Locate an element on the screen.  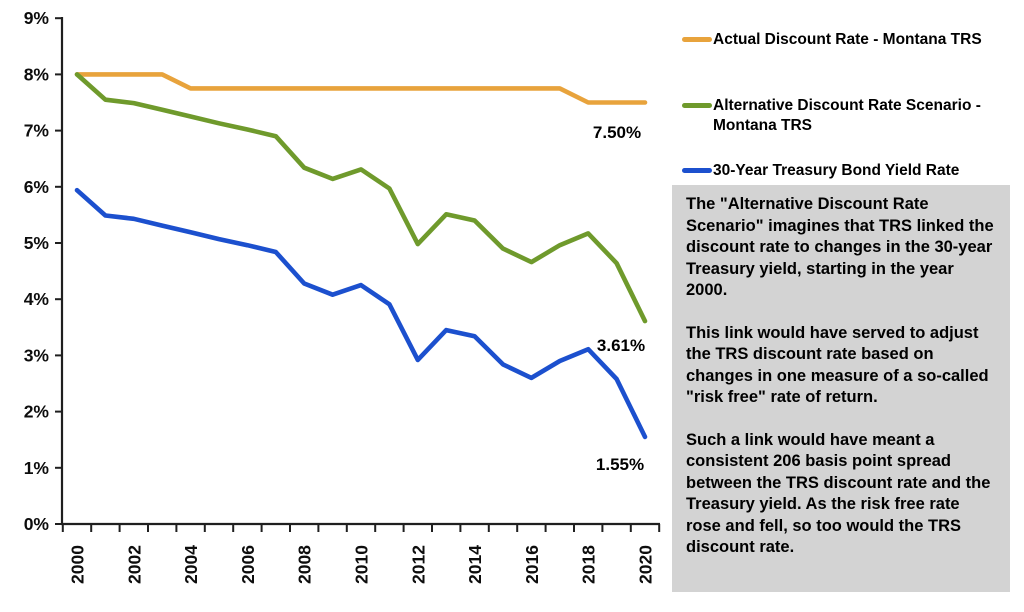
x-tick-label: 2020 is located at coordinates (646, 564).